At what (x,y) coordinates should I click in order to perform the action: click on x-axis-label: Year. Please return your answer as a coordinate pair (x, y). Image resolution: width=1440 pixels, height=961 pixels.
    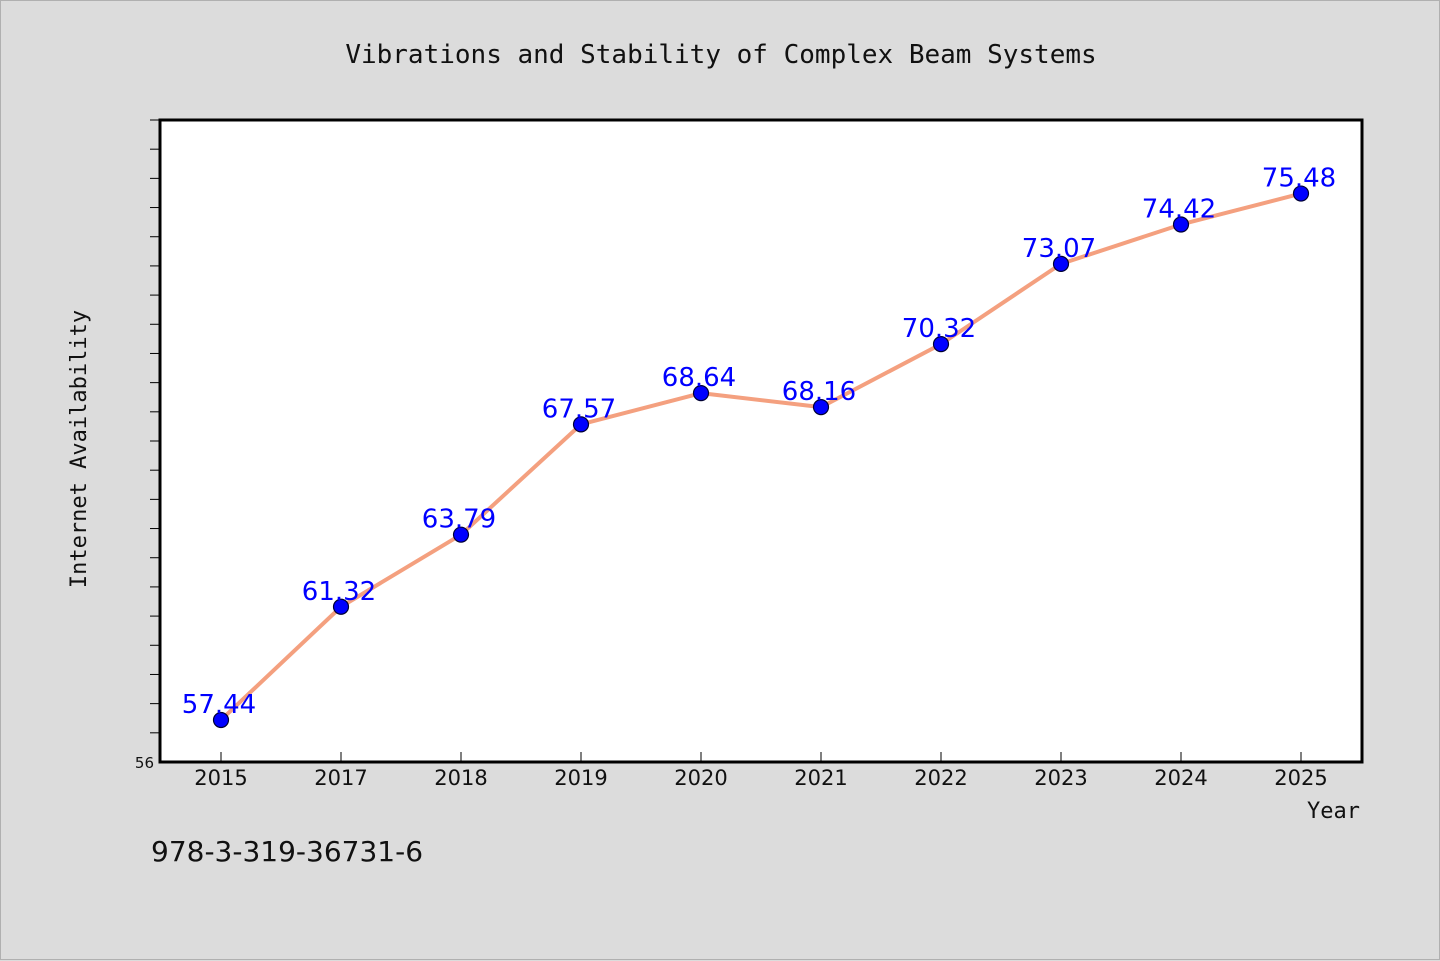
    Looking at the image, I should click on (1333, 811).